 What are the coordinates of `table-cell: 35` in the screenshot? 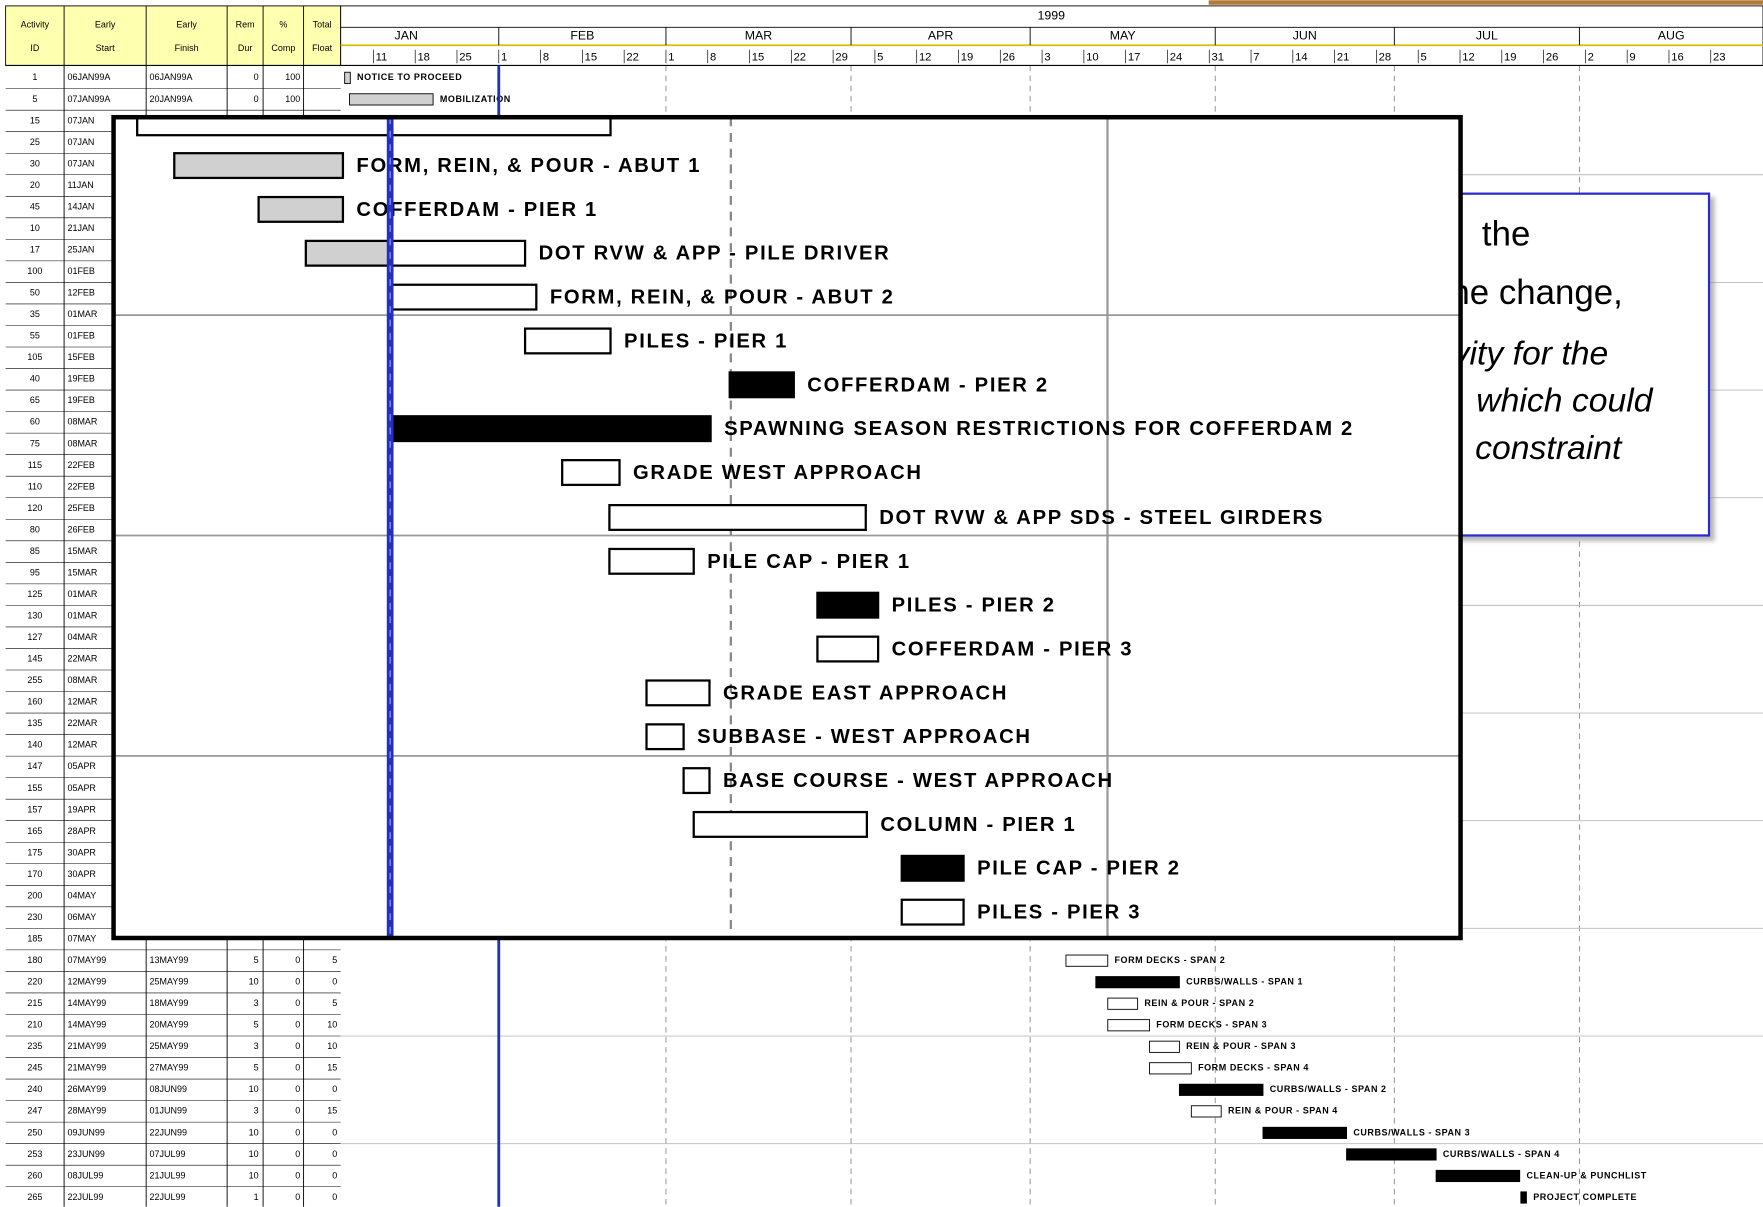 It's located at (35, 314).